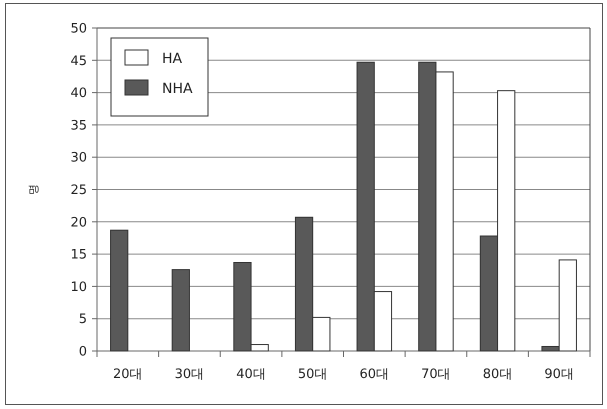 This screenshot has height=409, width=607. What do you see at coordinates (78, 287) in the screenshot?
I see `y-tick-label: 10` at bounding box center [78, 287].